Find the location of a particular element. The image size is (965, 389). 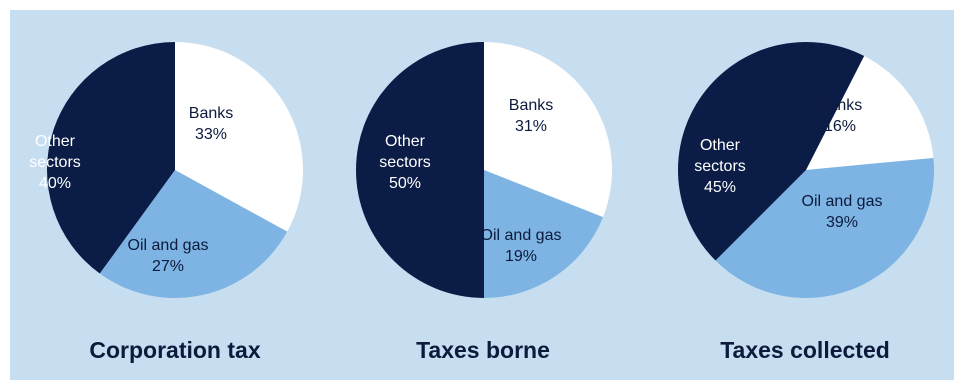

pie-2-label-oil-and-gas: Oil and gas 39% is located at coordinates (842, 212).